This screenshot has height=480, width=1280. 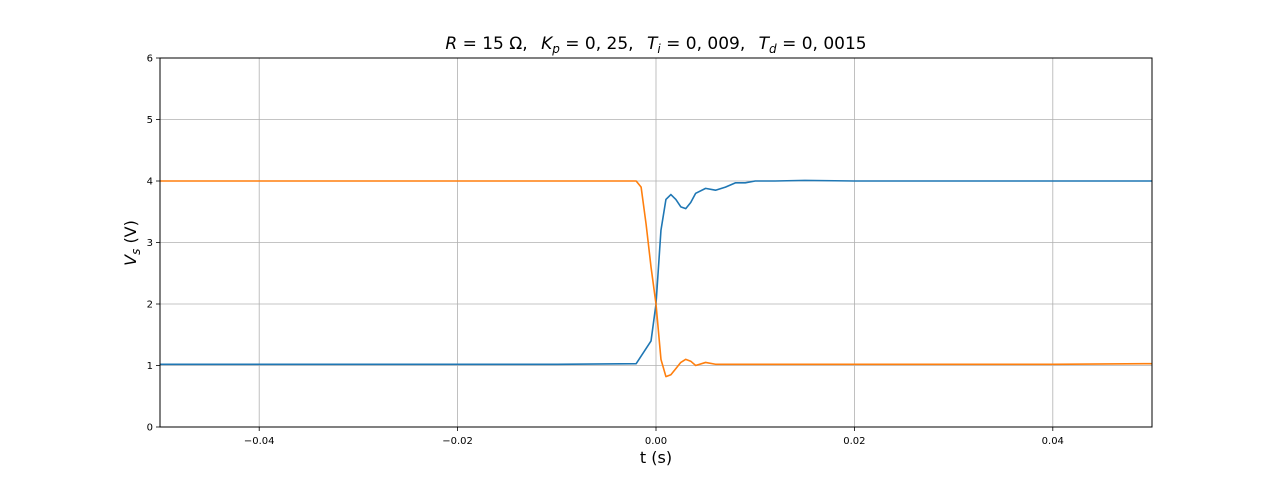 I want to click on y-axis-label: Vs (V), so click(x=132, y=243).